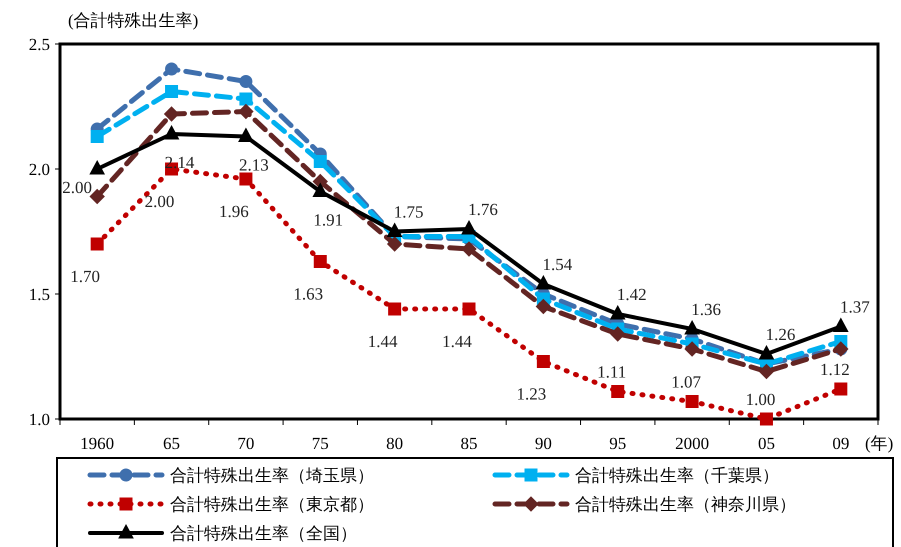 This screenshot has width=901, height=547. Describe the element at coordinates (685, 504) in the screenshot. I see `legend-label: 合計特殊出生率（神奈川県）` at that location.